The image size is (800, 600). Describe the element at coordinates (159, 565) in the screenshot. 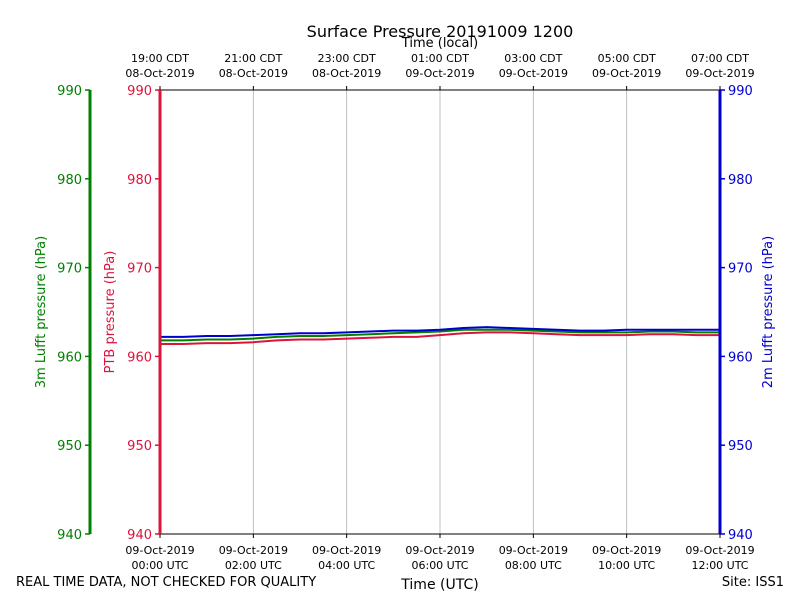

I see `bottom-tick-time-label: 00:00 UTC` at that location.